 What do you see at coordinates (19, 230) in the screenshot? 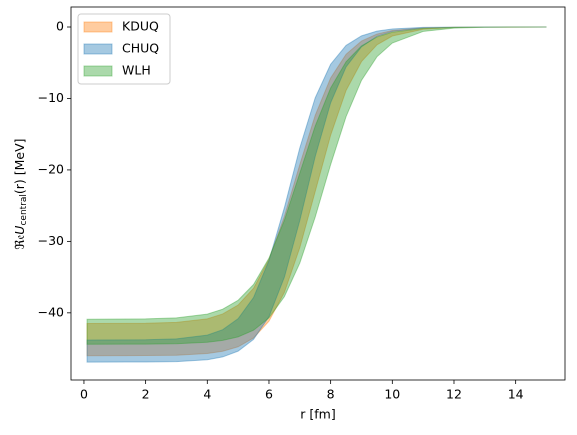
I see `y-label-symbol: U` at bounding box center [19, 230].